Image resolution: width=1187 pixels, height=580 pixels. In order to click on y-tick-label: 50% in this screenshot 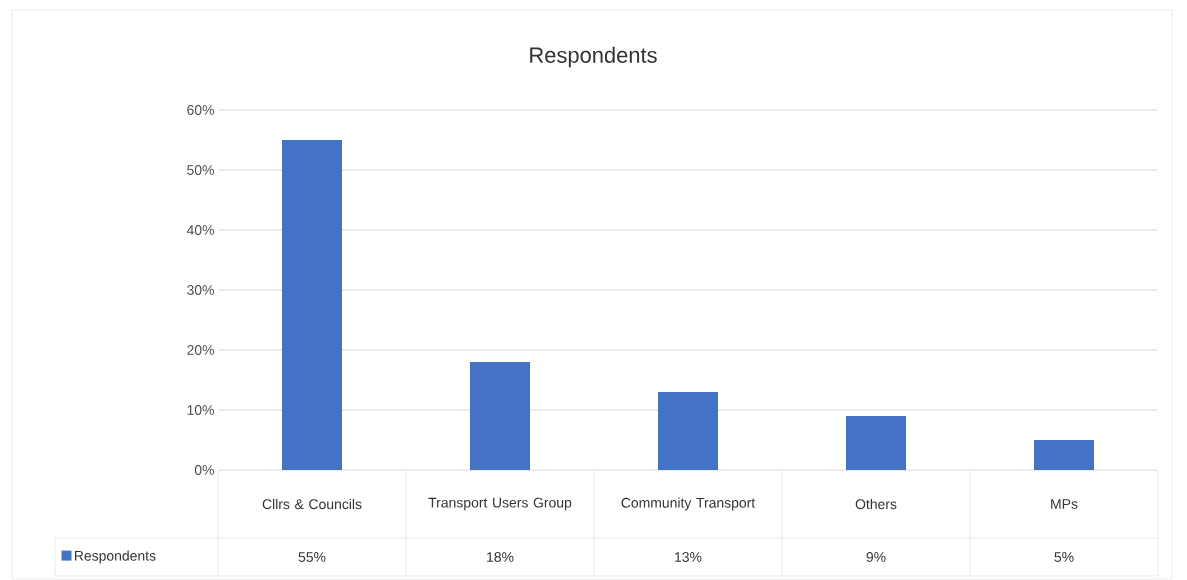, I will do `click(200, 170)`.